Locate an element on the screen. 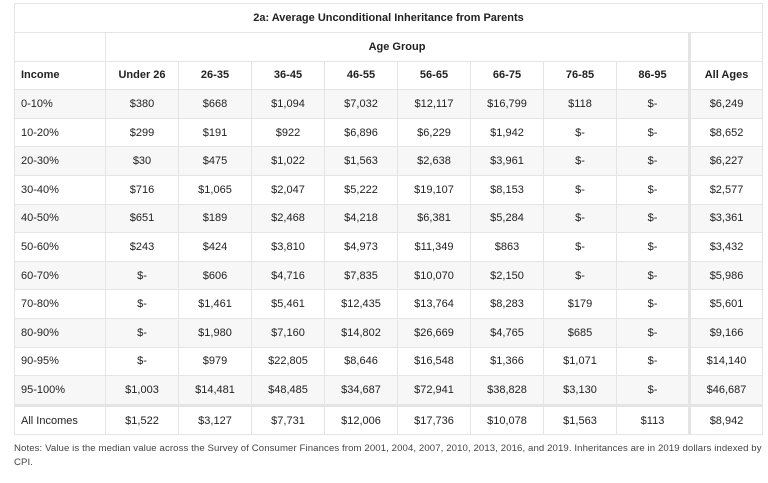 Image resolution: width=768 pixels, height=483 pixels. table-cell: $5,222 is located at coordinates (361, 189).